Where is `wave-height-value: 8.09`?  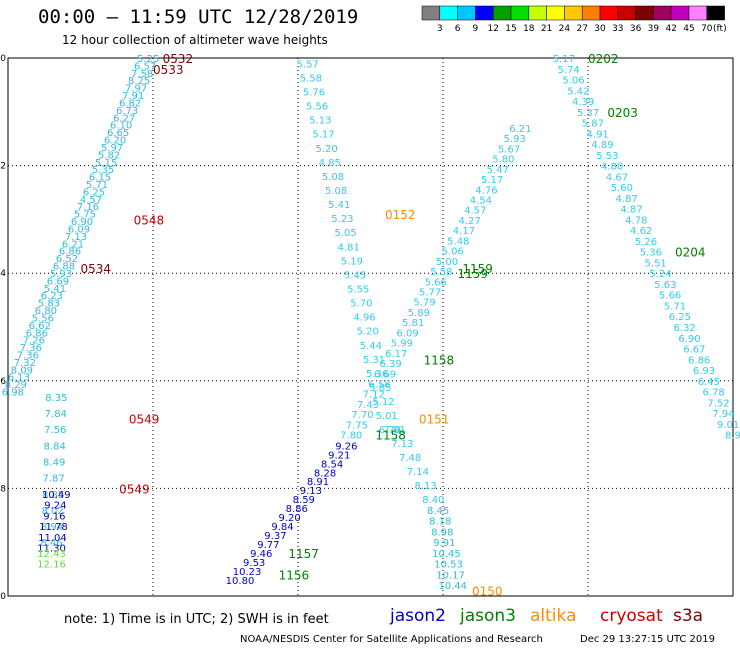 wave-height-value: 8.09 is located at coordinates (22, 370).